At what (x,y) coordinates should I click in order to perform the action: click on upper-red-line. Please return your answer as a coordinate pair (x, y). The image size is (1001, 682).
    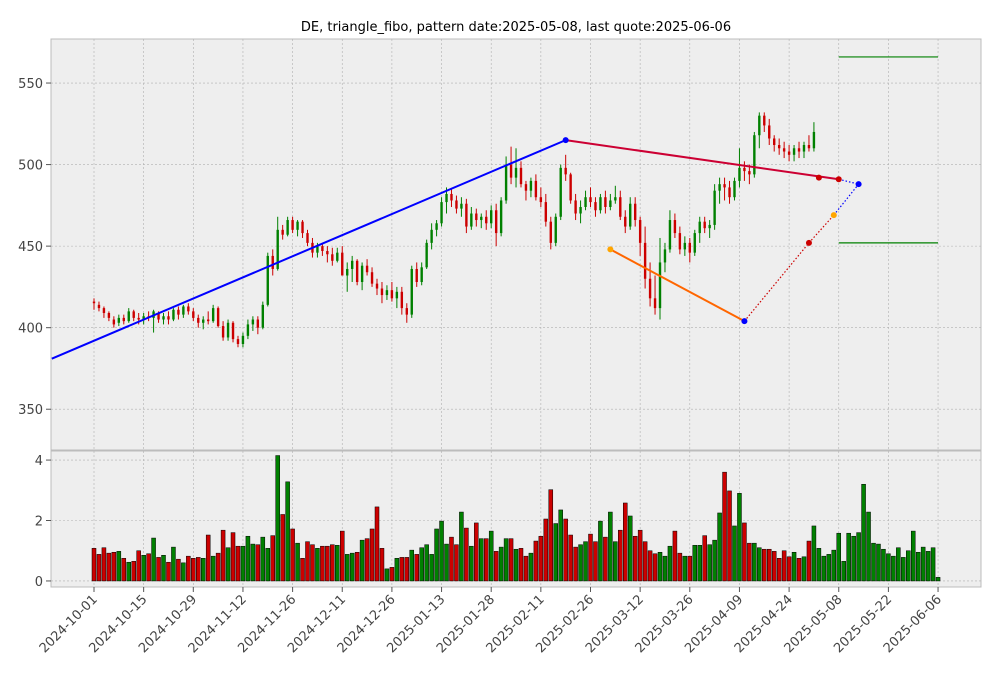
    Looking at the image, I should click on (702, 160).